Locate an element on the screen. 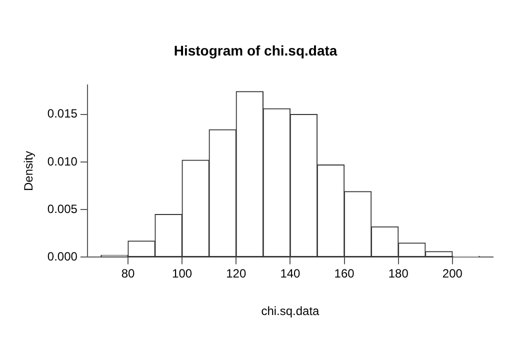  y-axis-title: Density is located at coordinates (29, 171).